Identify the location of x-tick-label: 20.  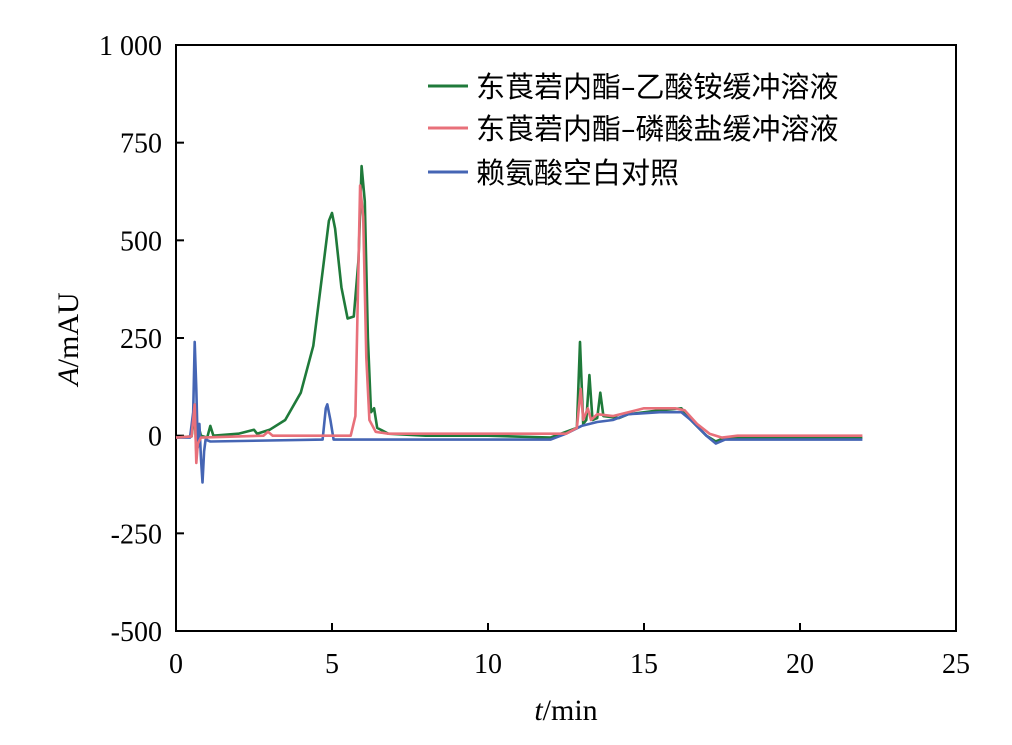
(800, 664).